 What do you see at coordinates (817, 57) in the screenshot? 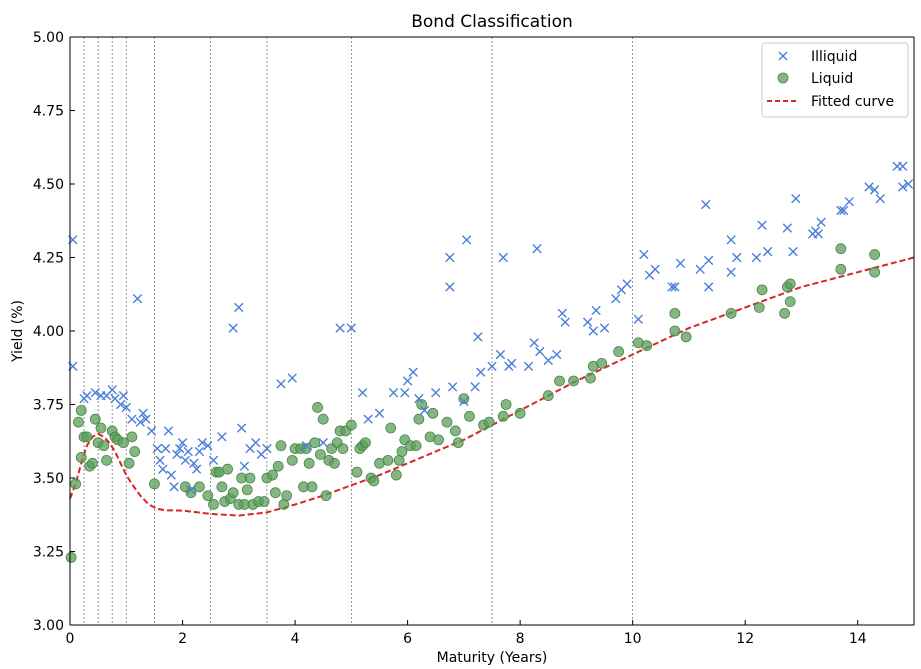
I see `legend-entry-illiquid: Illiquid` at bounding box center [817, 57].